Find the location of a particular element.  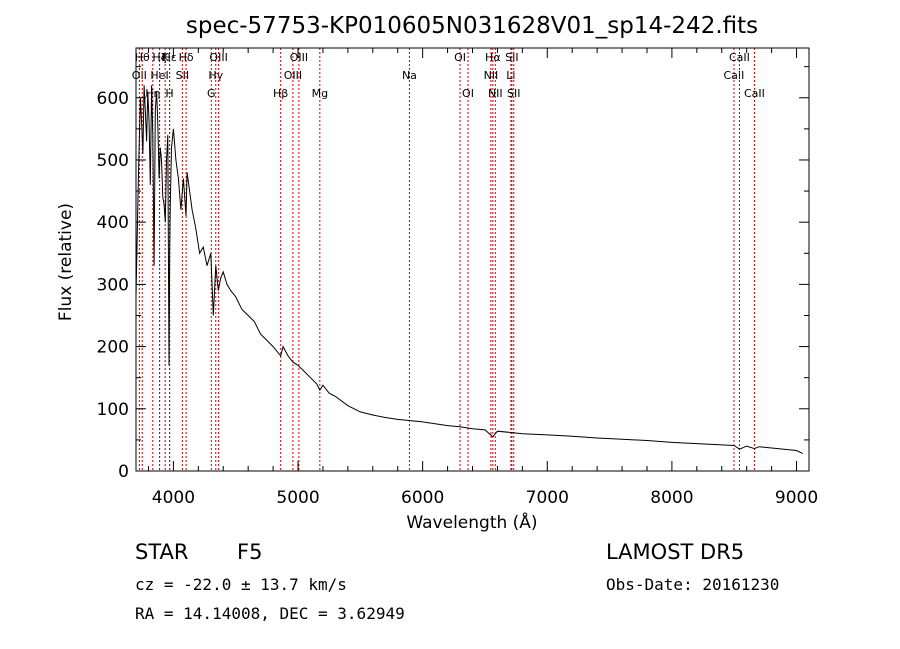

x-tick-label: 8000 is located at coordinates (671, 498).